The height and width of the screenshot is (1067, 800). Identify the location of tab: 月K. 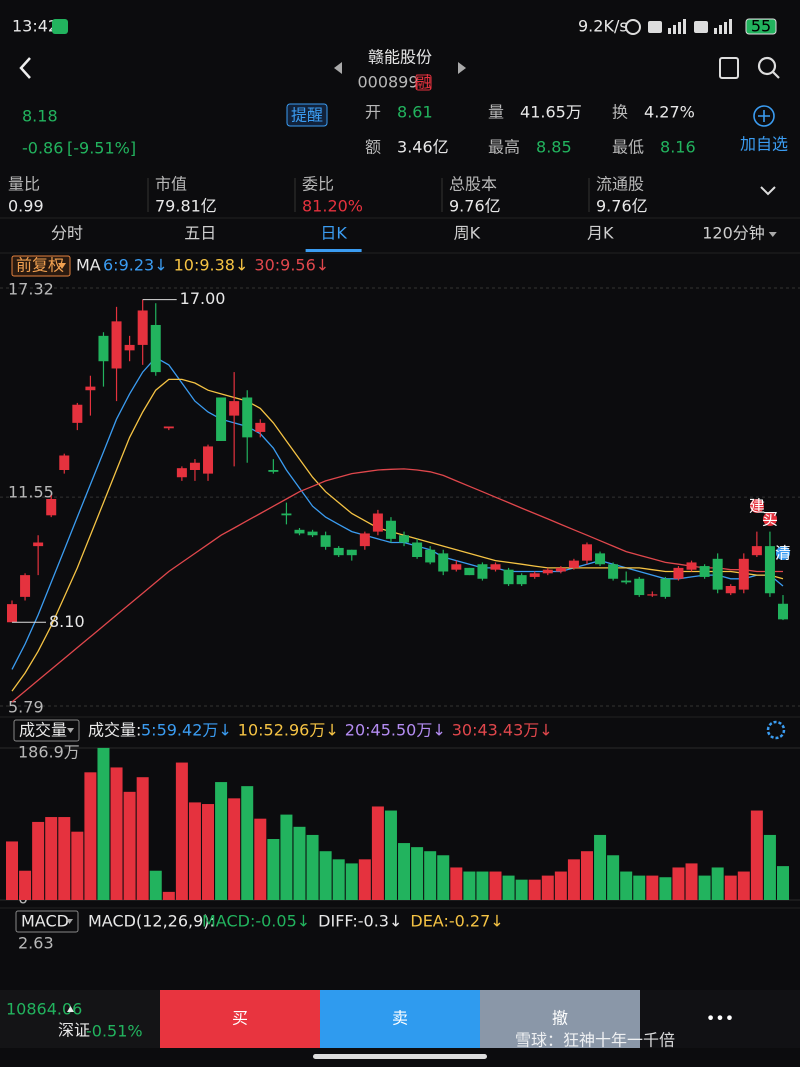
(600, 233).